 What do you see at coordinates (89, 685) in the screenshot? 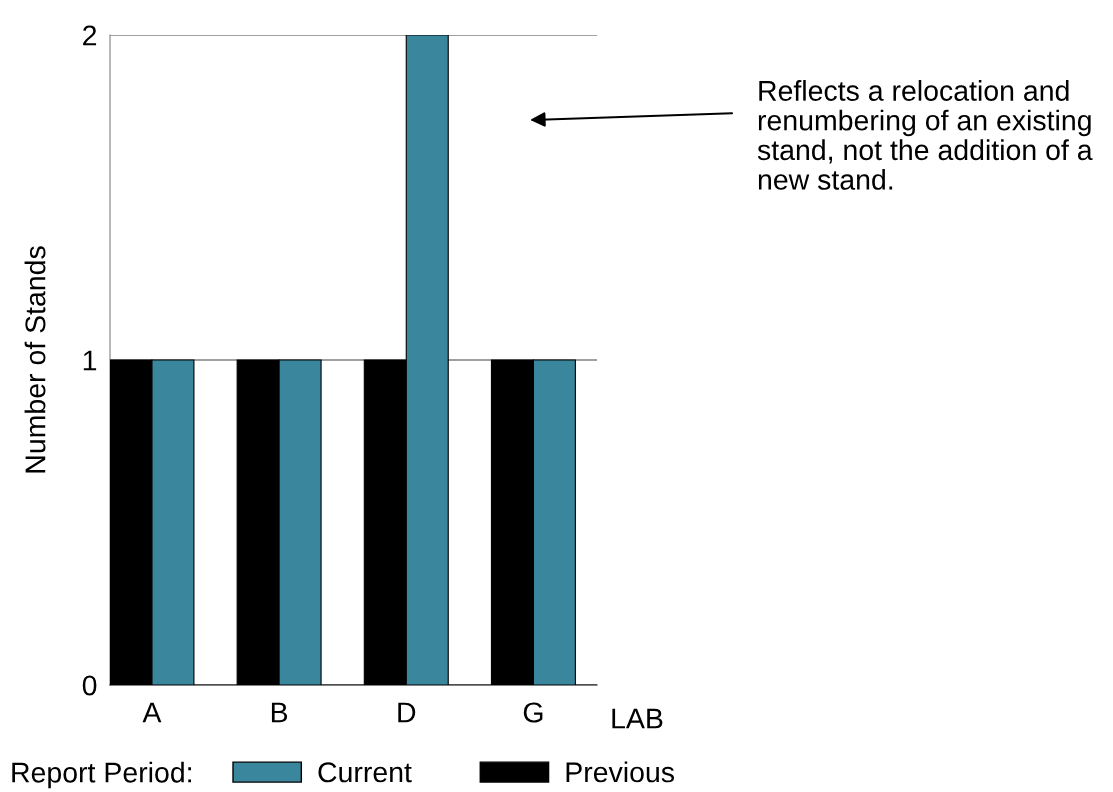
I see `y-tick-label: 0` at bounding box center [89, 685].